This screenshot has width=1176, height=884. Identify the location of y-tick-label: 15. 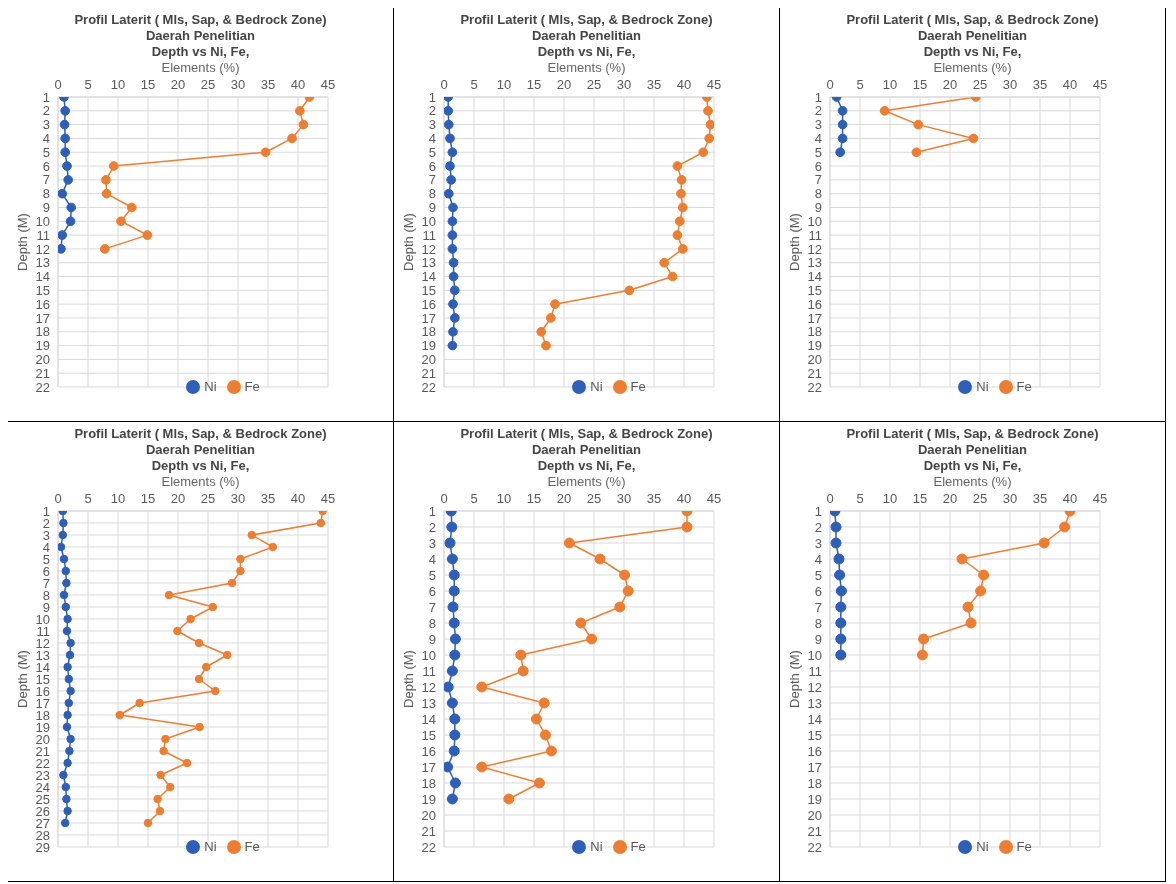
(42, 290).